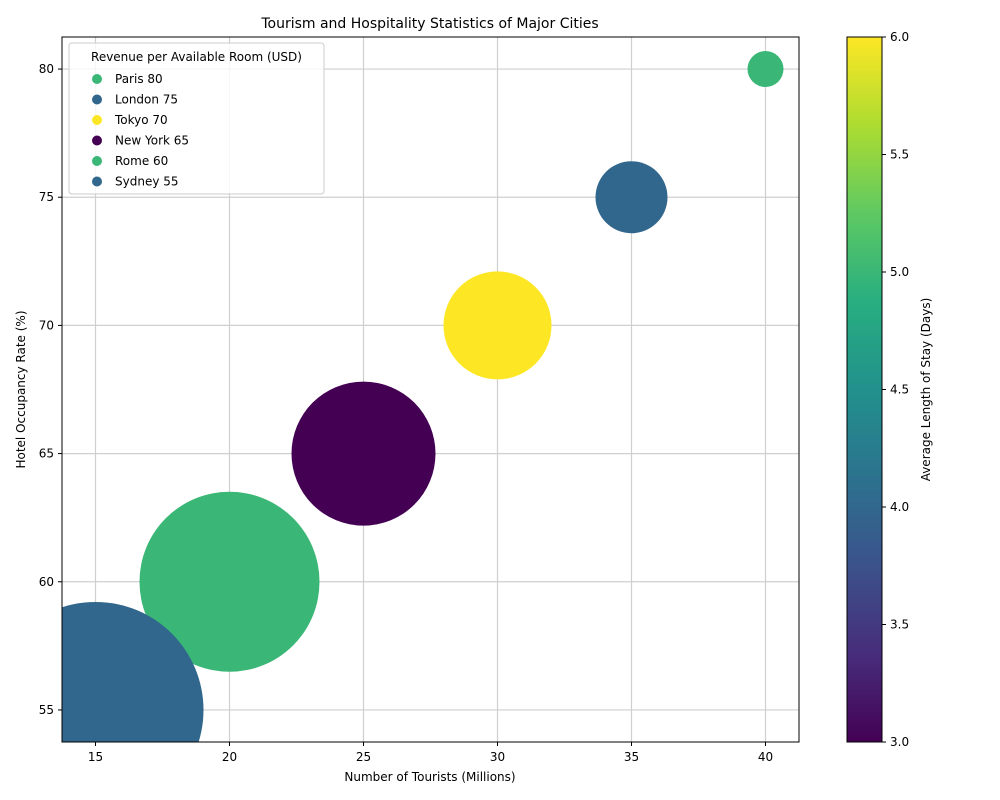  Describe the element at coordinates (363, 453) in the screenshot. I see `bubble-new-york` at that location.